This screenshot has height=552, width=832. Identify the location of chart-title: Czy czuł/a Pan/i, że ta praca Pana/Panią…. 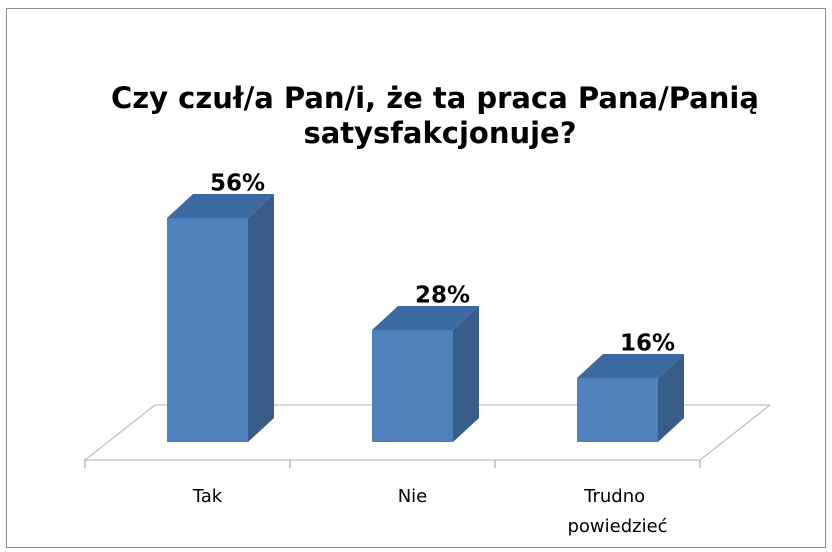
(440, 115).